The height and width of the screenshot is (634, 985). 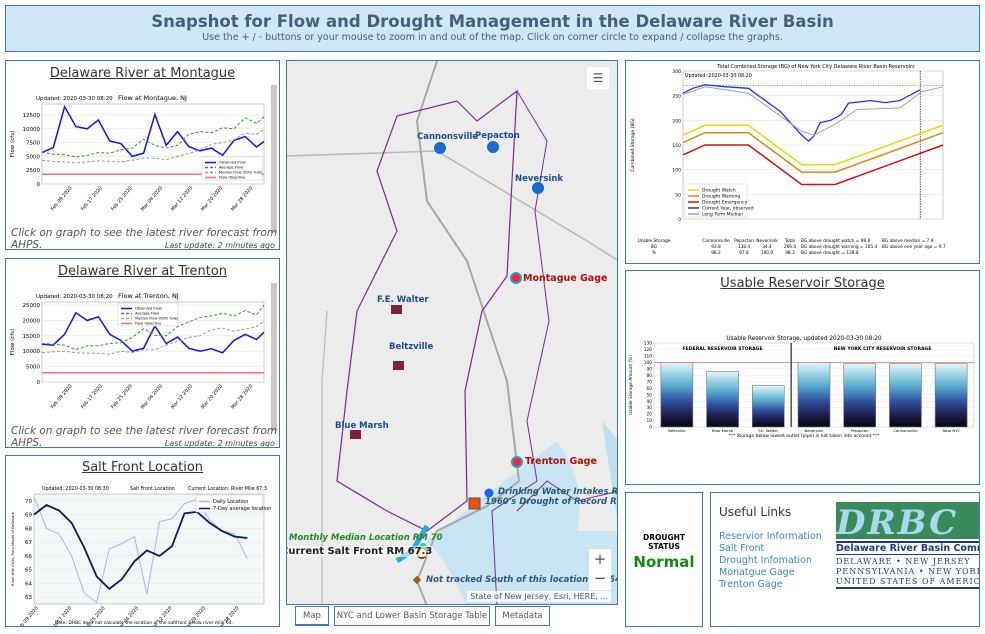 What do you see at coordinates (905, 430) in the screenshot?
I see `x-tick-label: Cannonsville` at bounding box center [905, 430].